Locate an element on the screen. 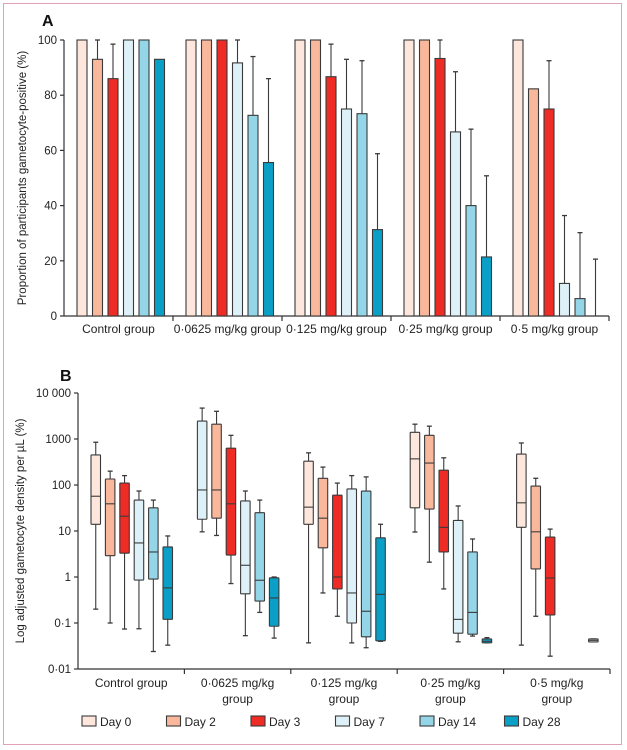  panel-b-y-tick-label: 0·01 is located at coordinates (59, 670).